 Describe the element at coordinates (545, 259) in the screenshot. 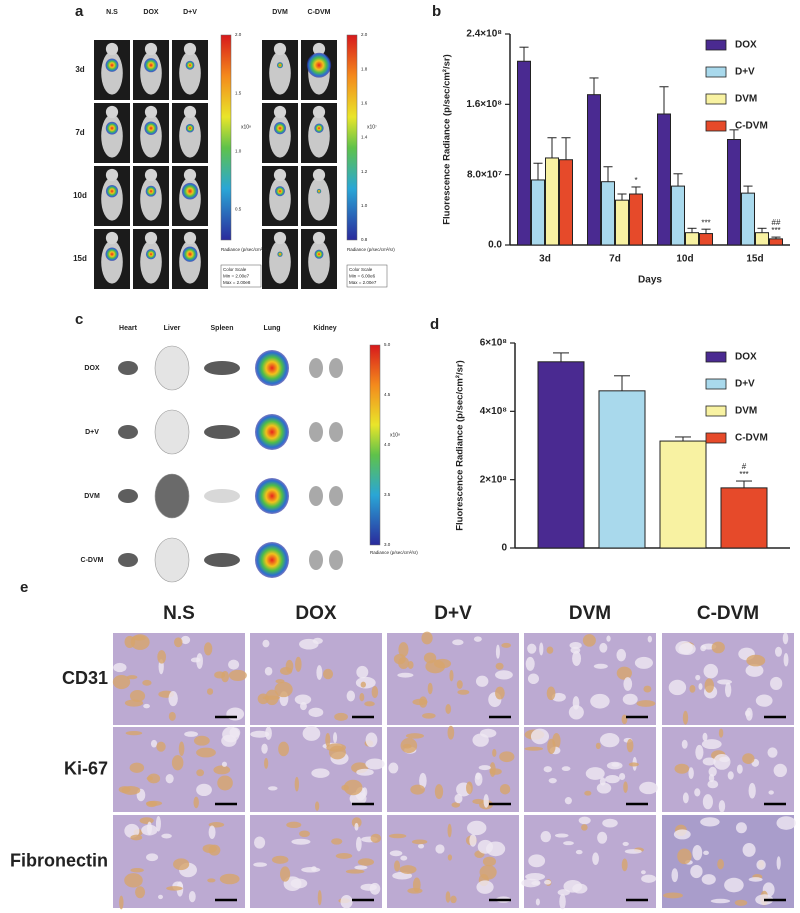

I see `x-tick-label: 3d` at that location.